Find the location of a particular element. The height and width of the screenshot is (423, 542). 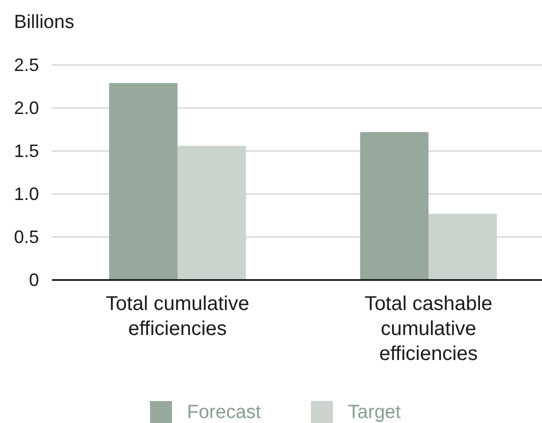

y-tick-label: 2.5 is located at coordinates (26, 64).